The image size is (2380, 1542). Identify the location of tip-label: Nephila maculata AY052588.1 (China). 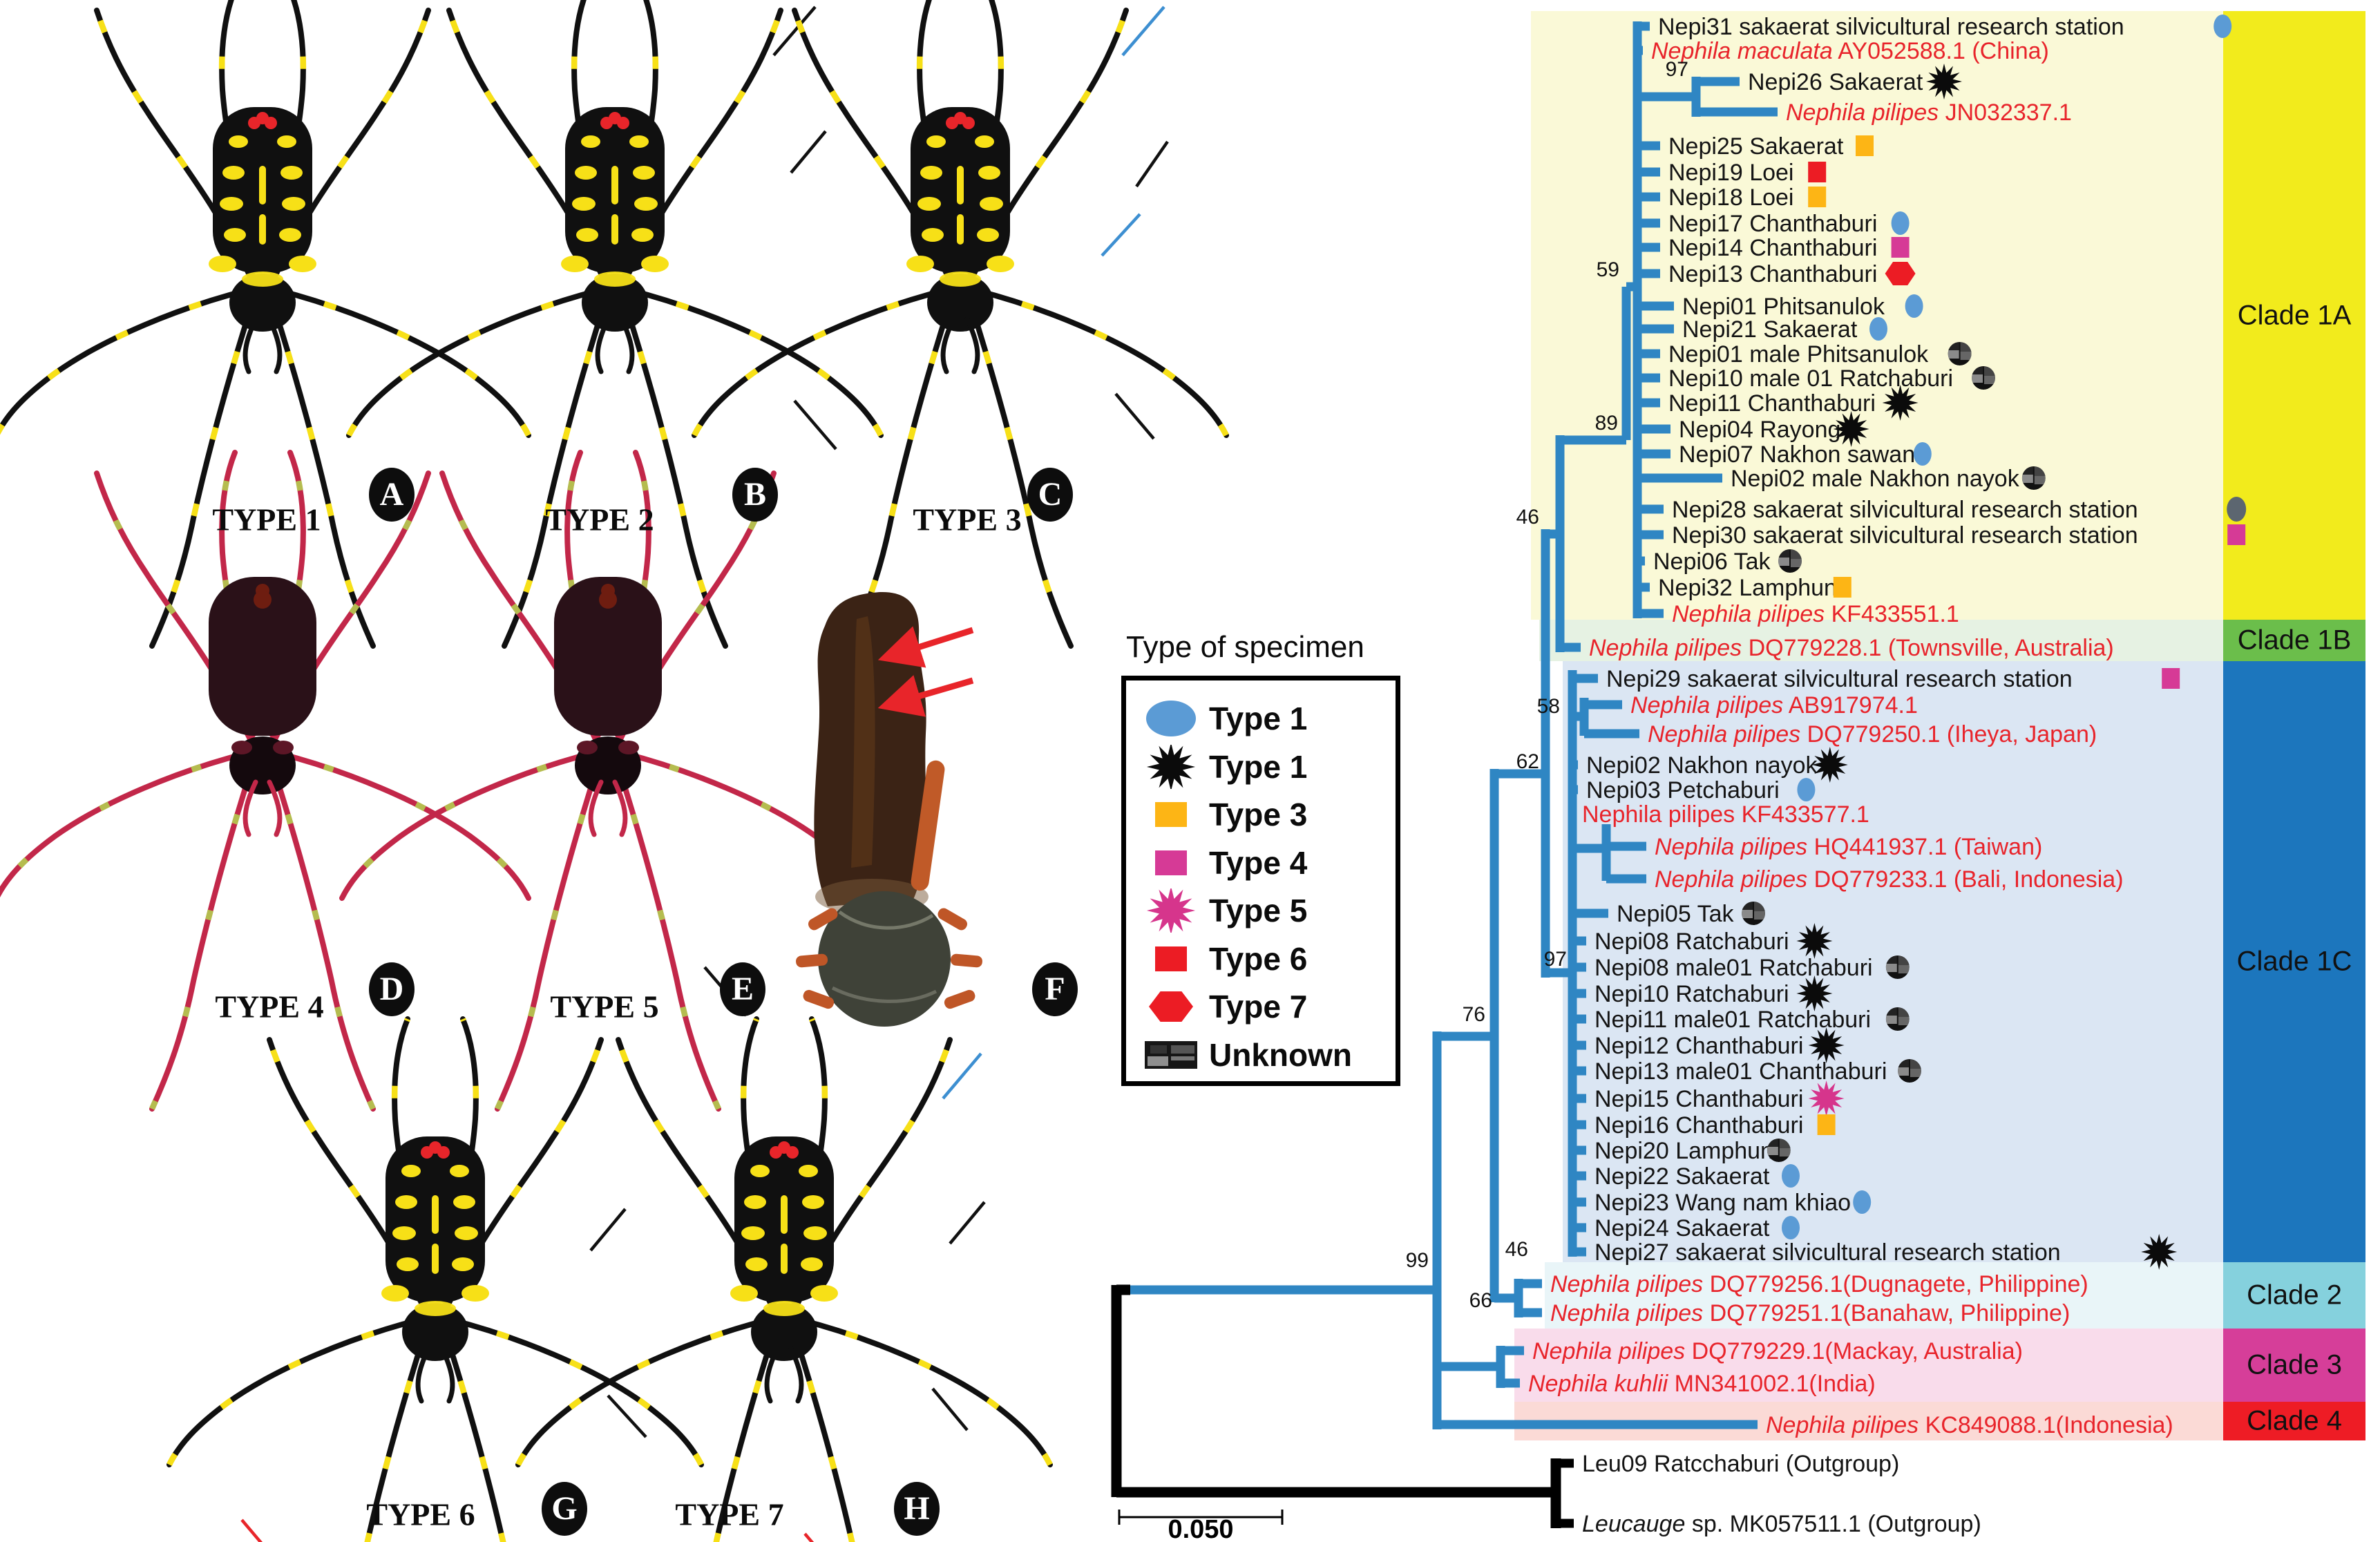
(1850, 51).